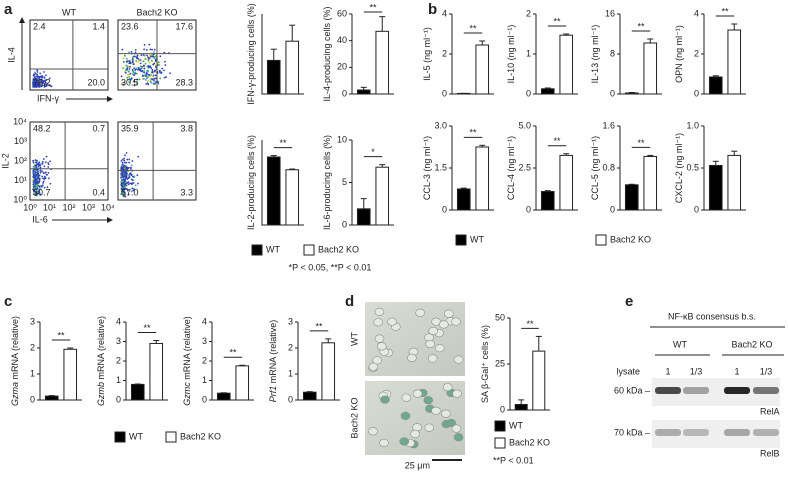 This screenshot has width=788, height=492. What do you see at coordinates (608, 167) in the screenshot?
I see `y-tick-label: 0.8` at bounding box center [608, 167].